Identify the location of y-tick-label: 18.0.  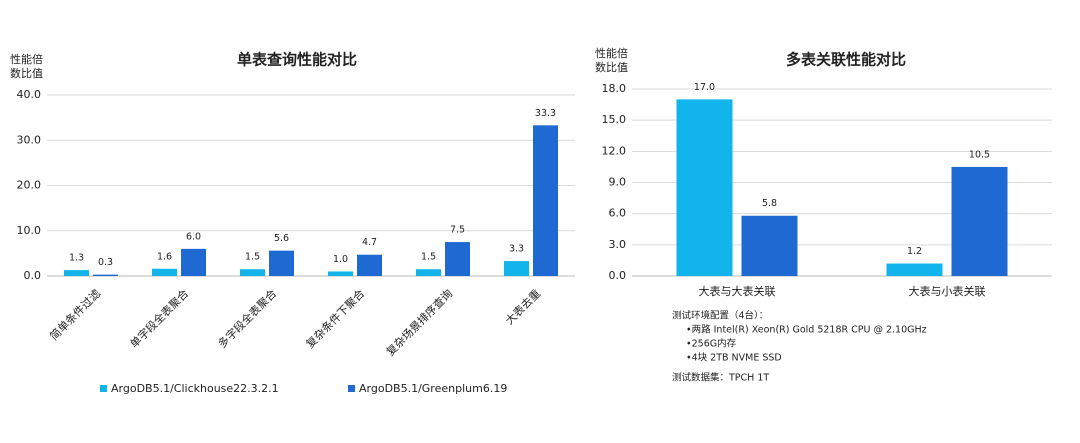
(614, 88).